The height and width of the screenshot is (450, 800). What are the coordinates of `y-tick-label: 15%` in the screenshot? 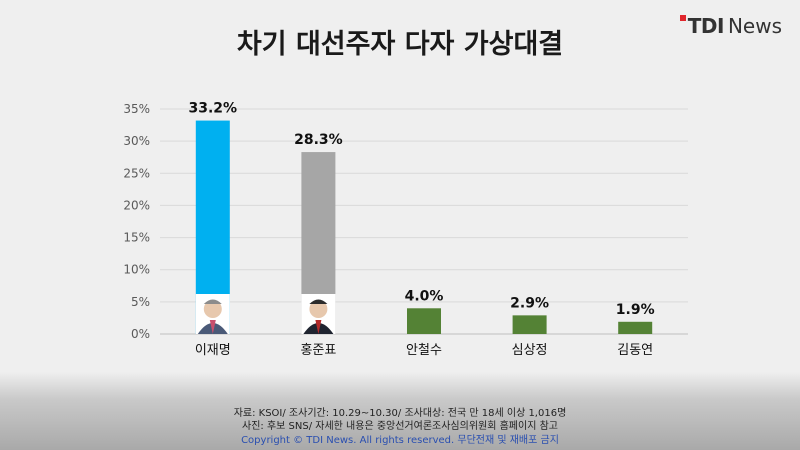 It's located at (136, 238).